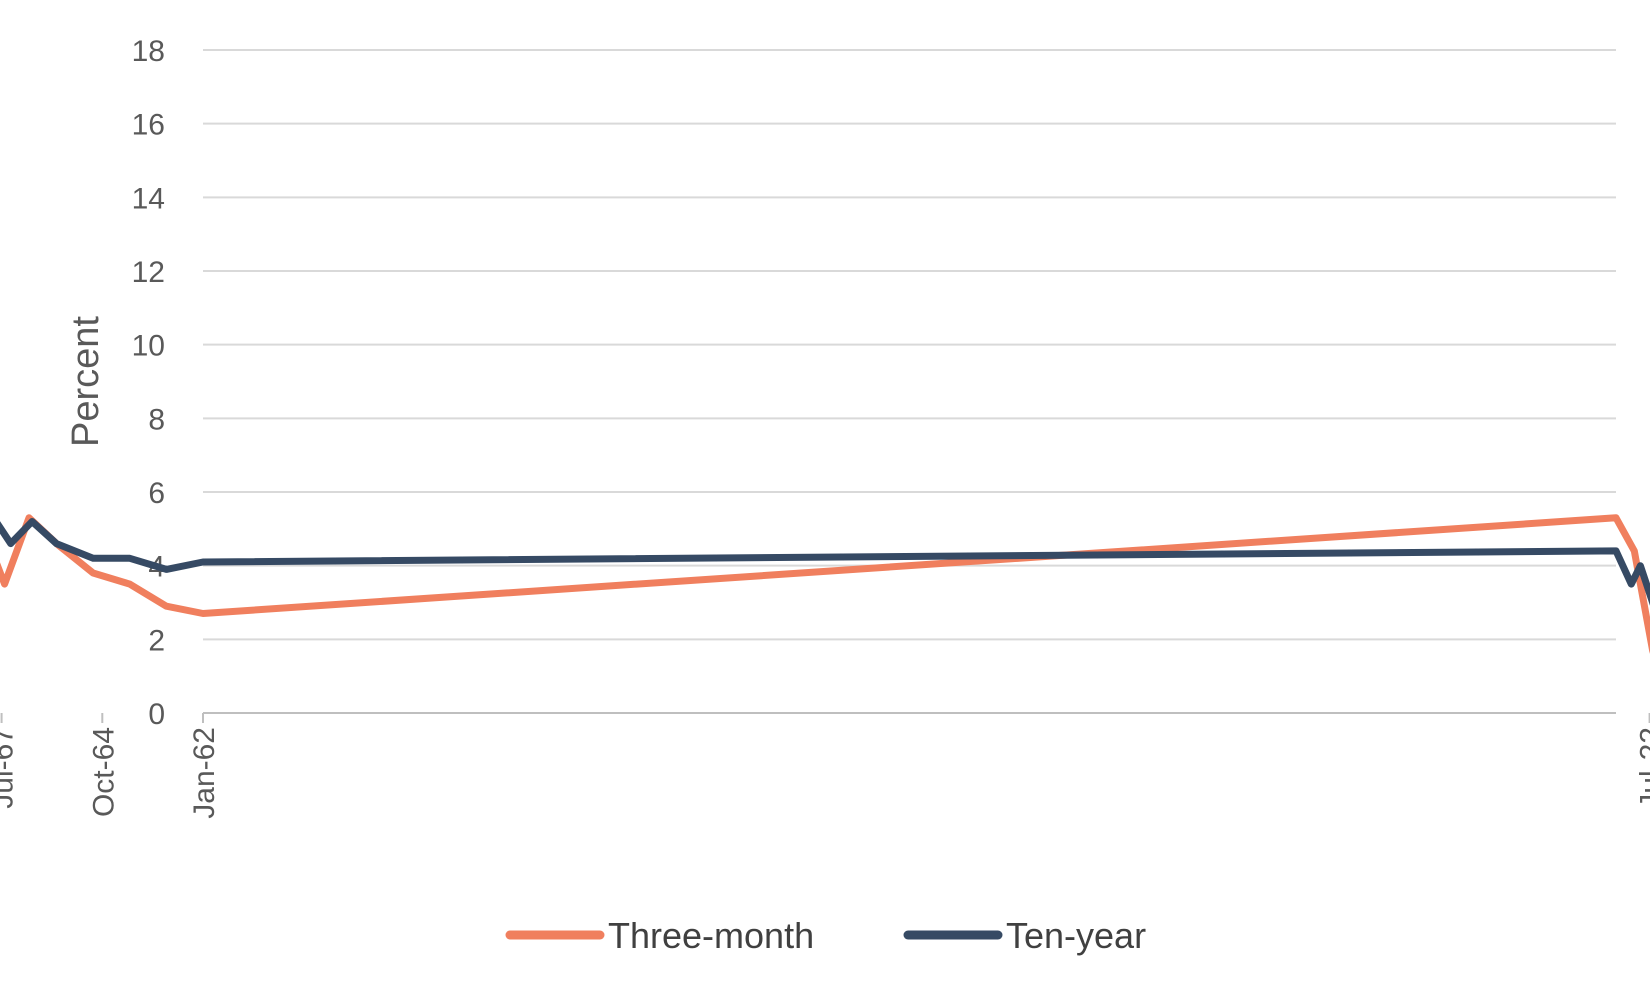 This screenshot has height=990, width=1650. Describe the element at coordinates (148, 346) in the screenshot. I see `y-tick-label: 10` at that location.